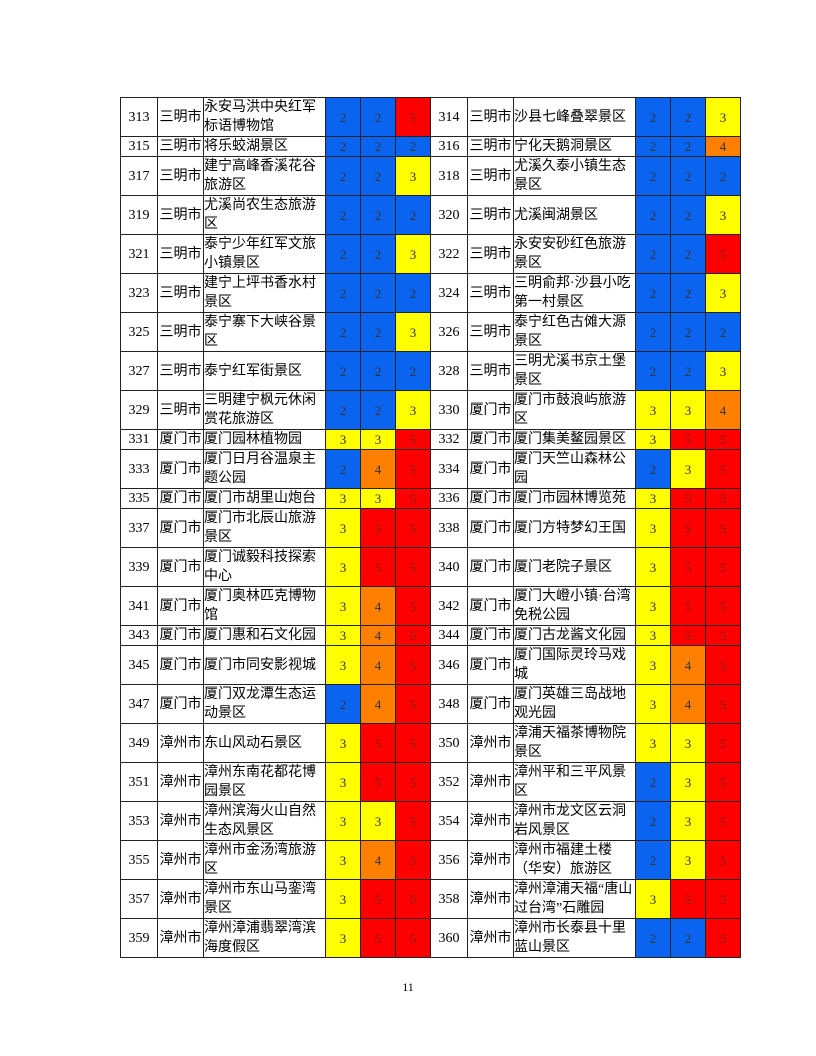 The image size is (816, 1056). I want to click on table-row: 321 三明市 泰宁少年红军文旅小镇景区 2 2 3 322 三明市 永安安砂红色旅游景区 2 2 5, so click(430, 254).